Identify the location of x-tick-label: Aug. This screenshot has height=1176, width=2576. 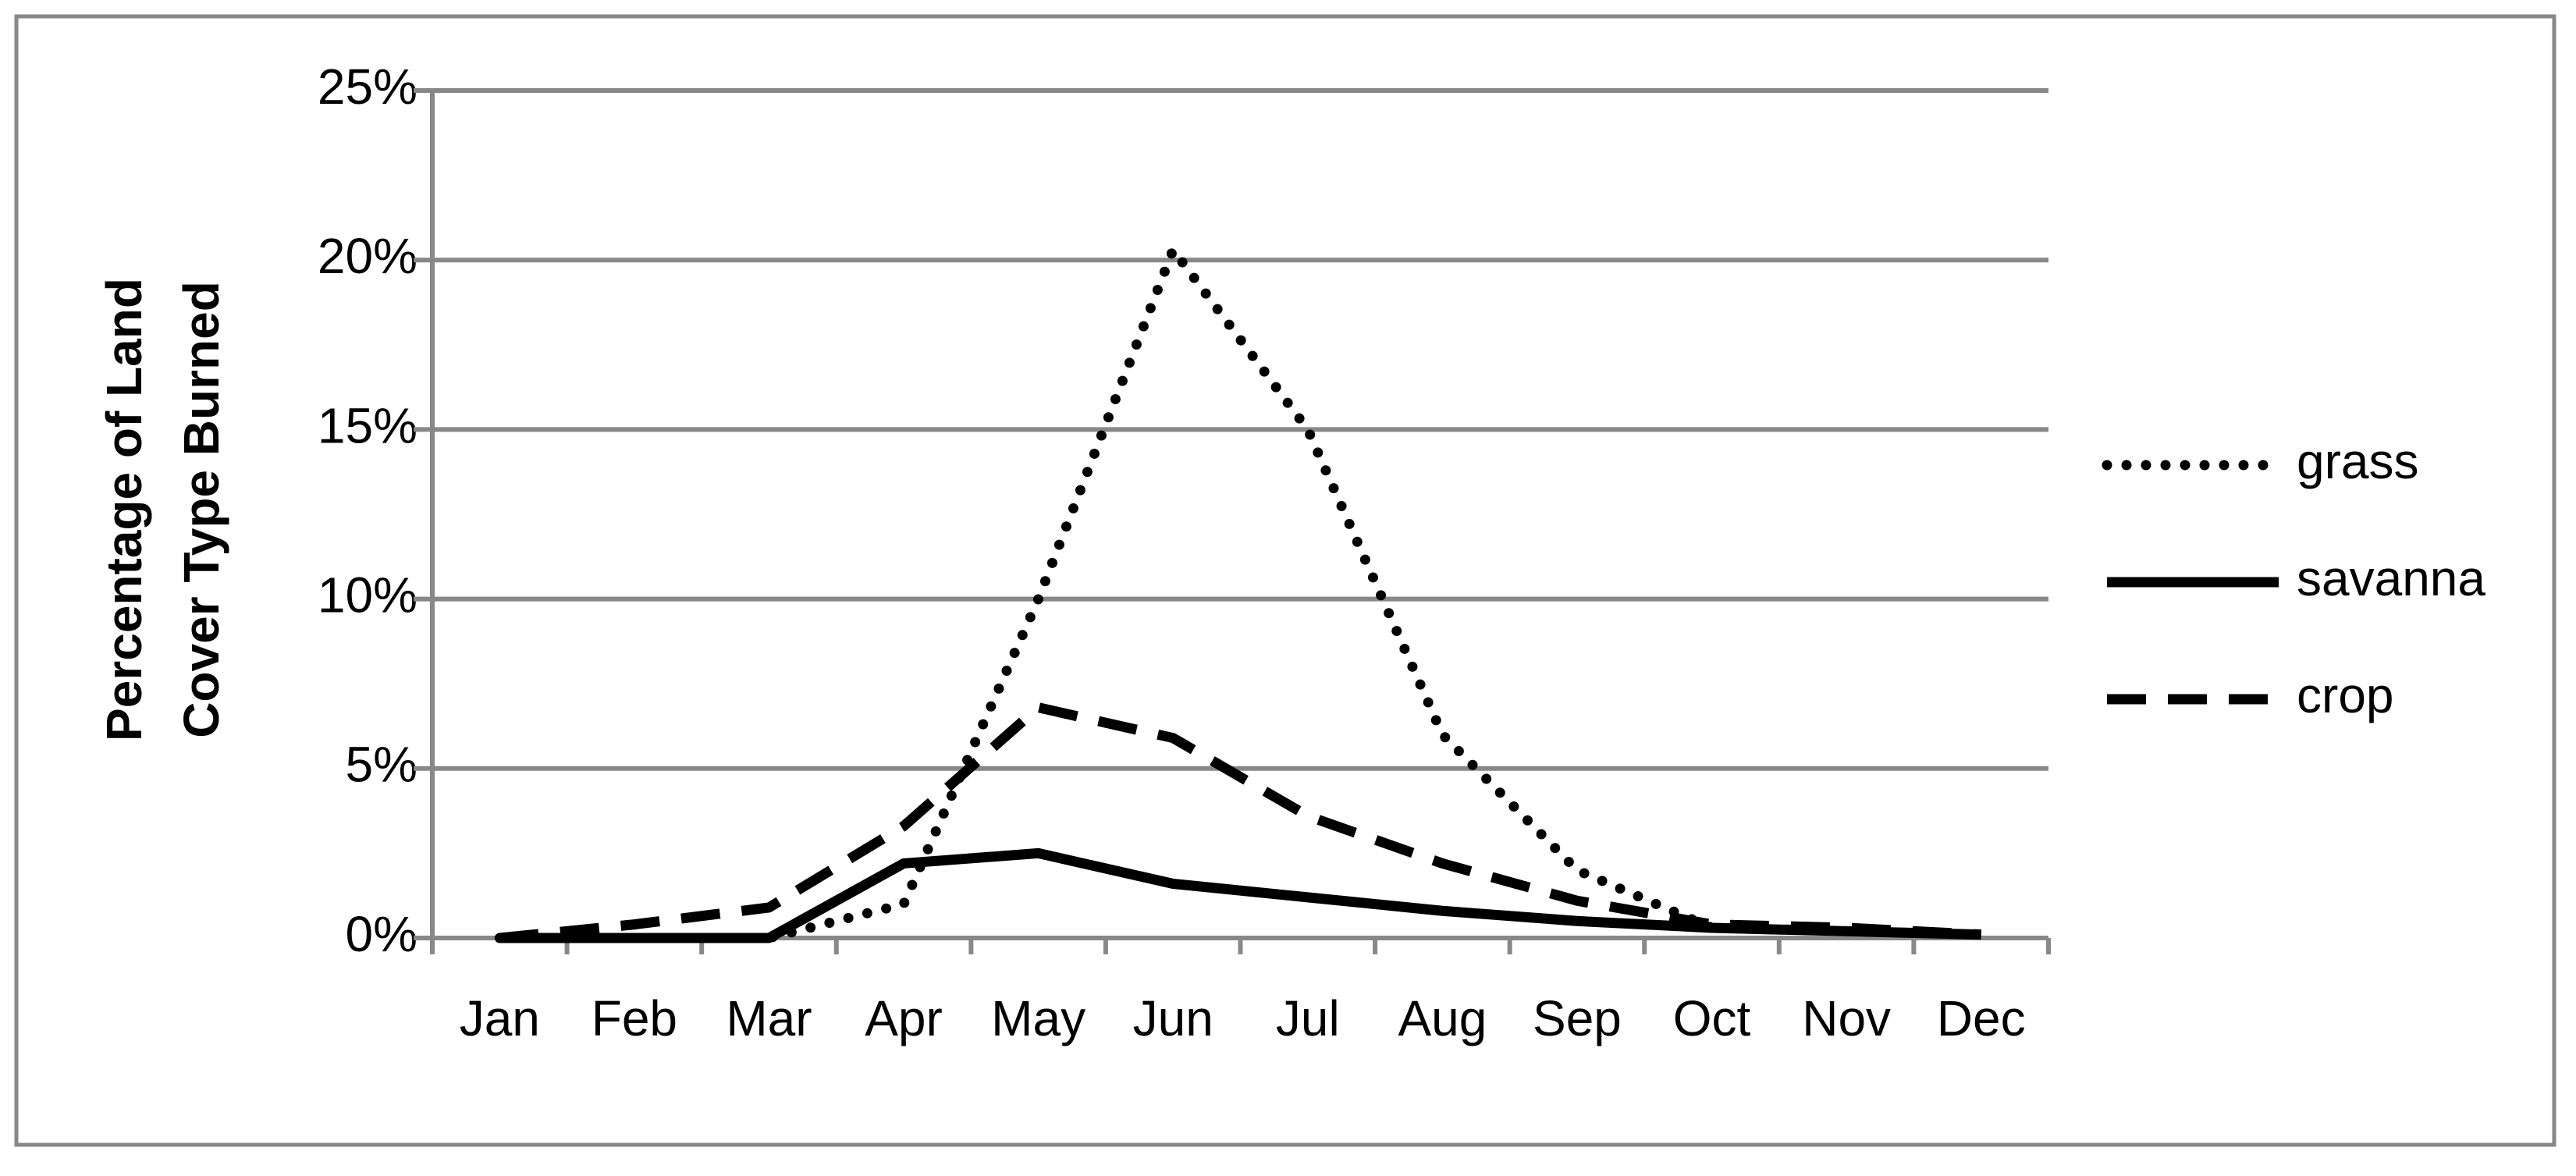
(1443, 1018).